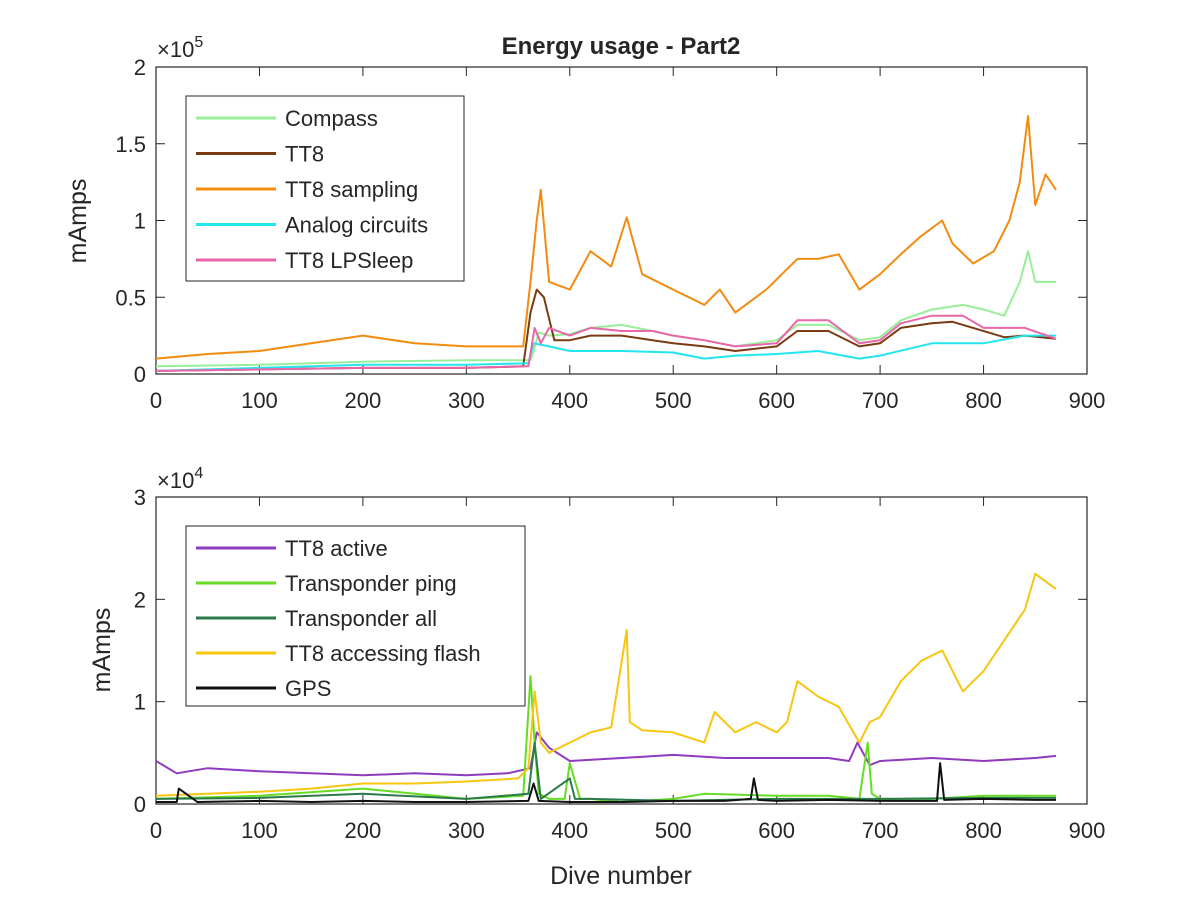  Describe the element at coordinates (304, 154) in the screenshot. I see `legend-label: TT8` at that location.